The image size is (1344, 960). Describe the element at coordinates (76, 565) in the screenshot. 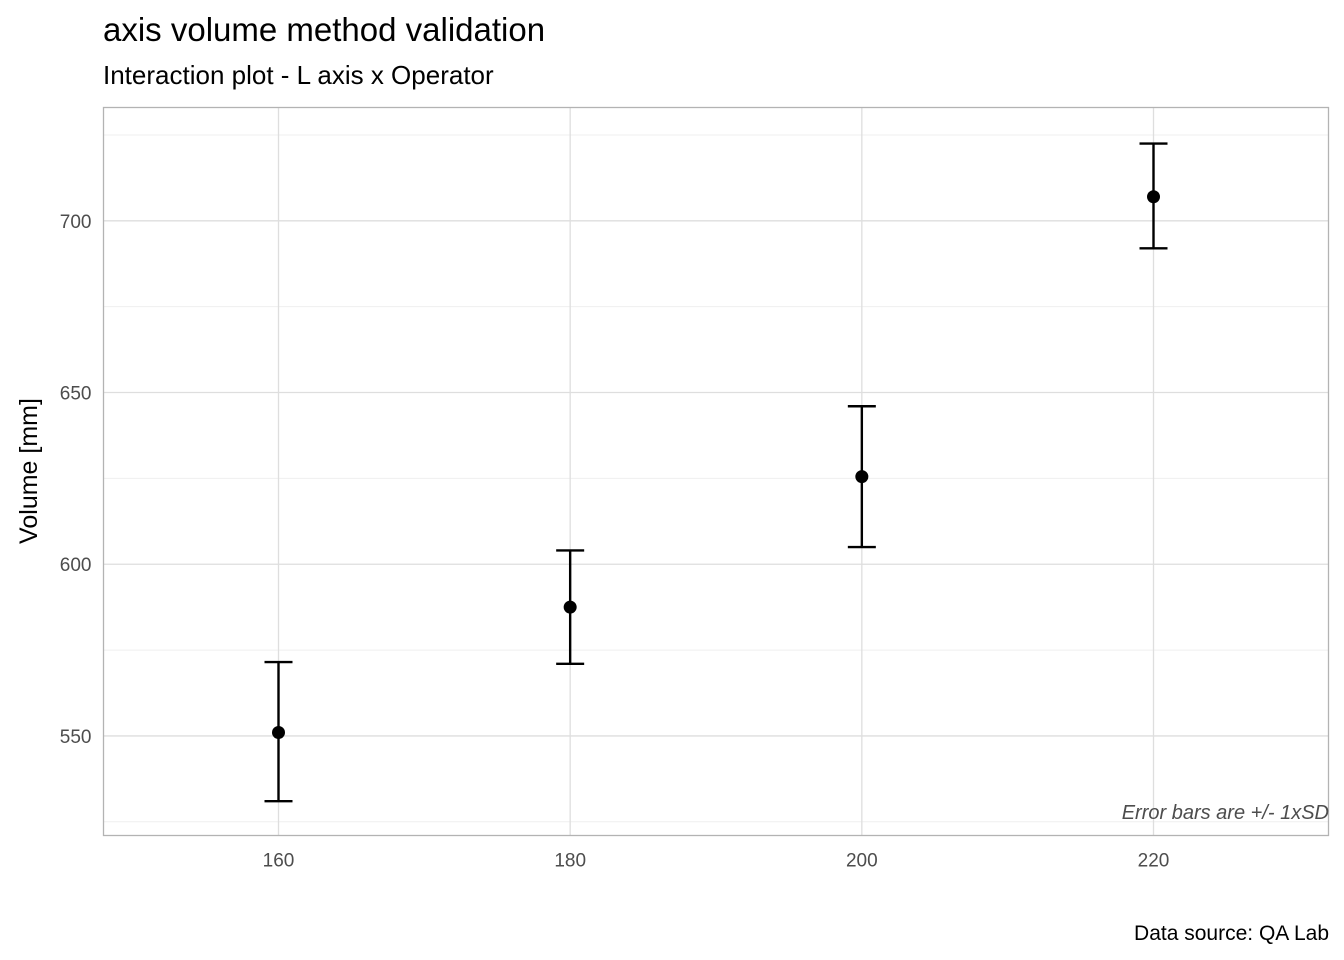

I see `y-tick-label: 600` at that location.